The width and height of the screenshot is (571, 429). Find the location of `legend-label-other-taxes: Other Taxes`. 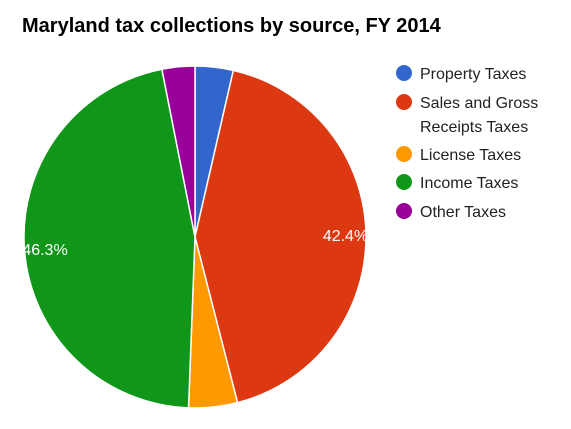

legend-label-other-taxes: Other Taxes is located at coordinates (463, 212).